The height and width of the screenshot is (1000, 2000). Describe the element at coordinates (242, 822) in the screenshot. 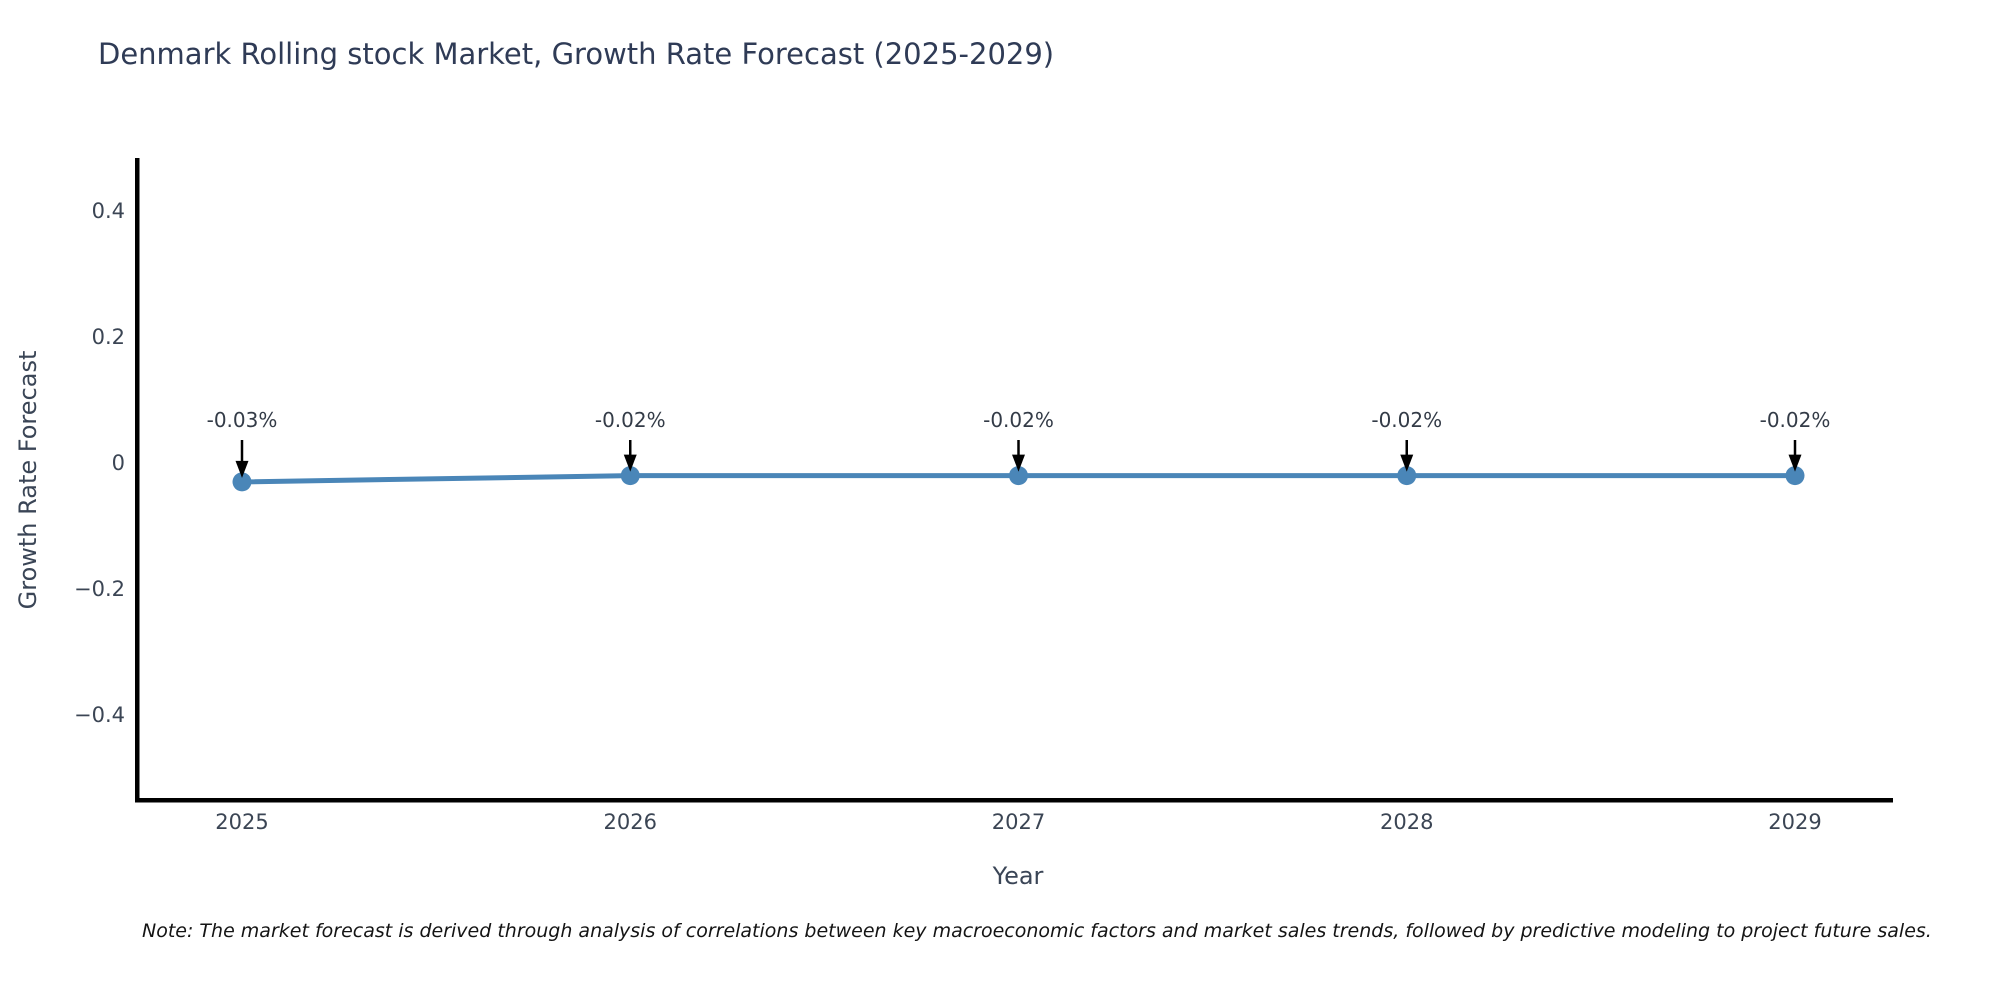

I see `x-tick-label: 2025` at that location.